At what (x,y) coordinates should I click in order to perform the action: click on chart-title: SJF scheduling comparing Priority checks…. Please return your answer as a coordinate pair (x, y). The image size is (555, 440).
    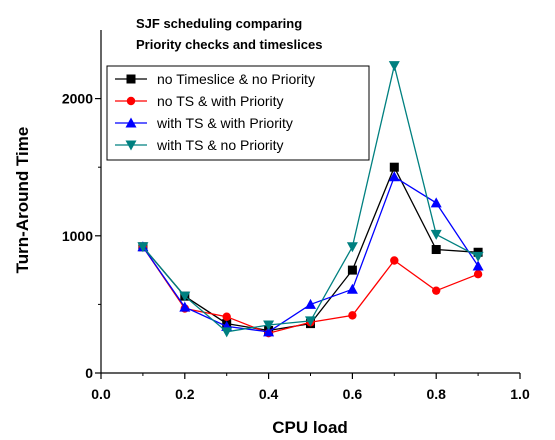
    Looking at the image, I should click on (229, 34).